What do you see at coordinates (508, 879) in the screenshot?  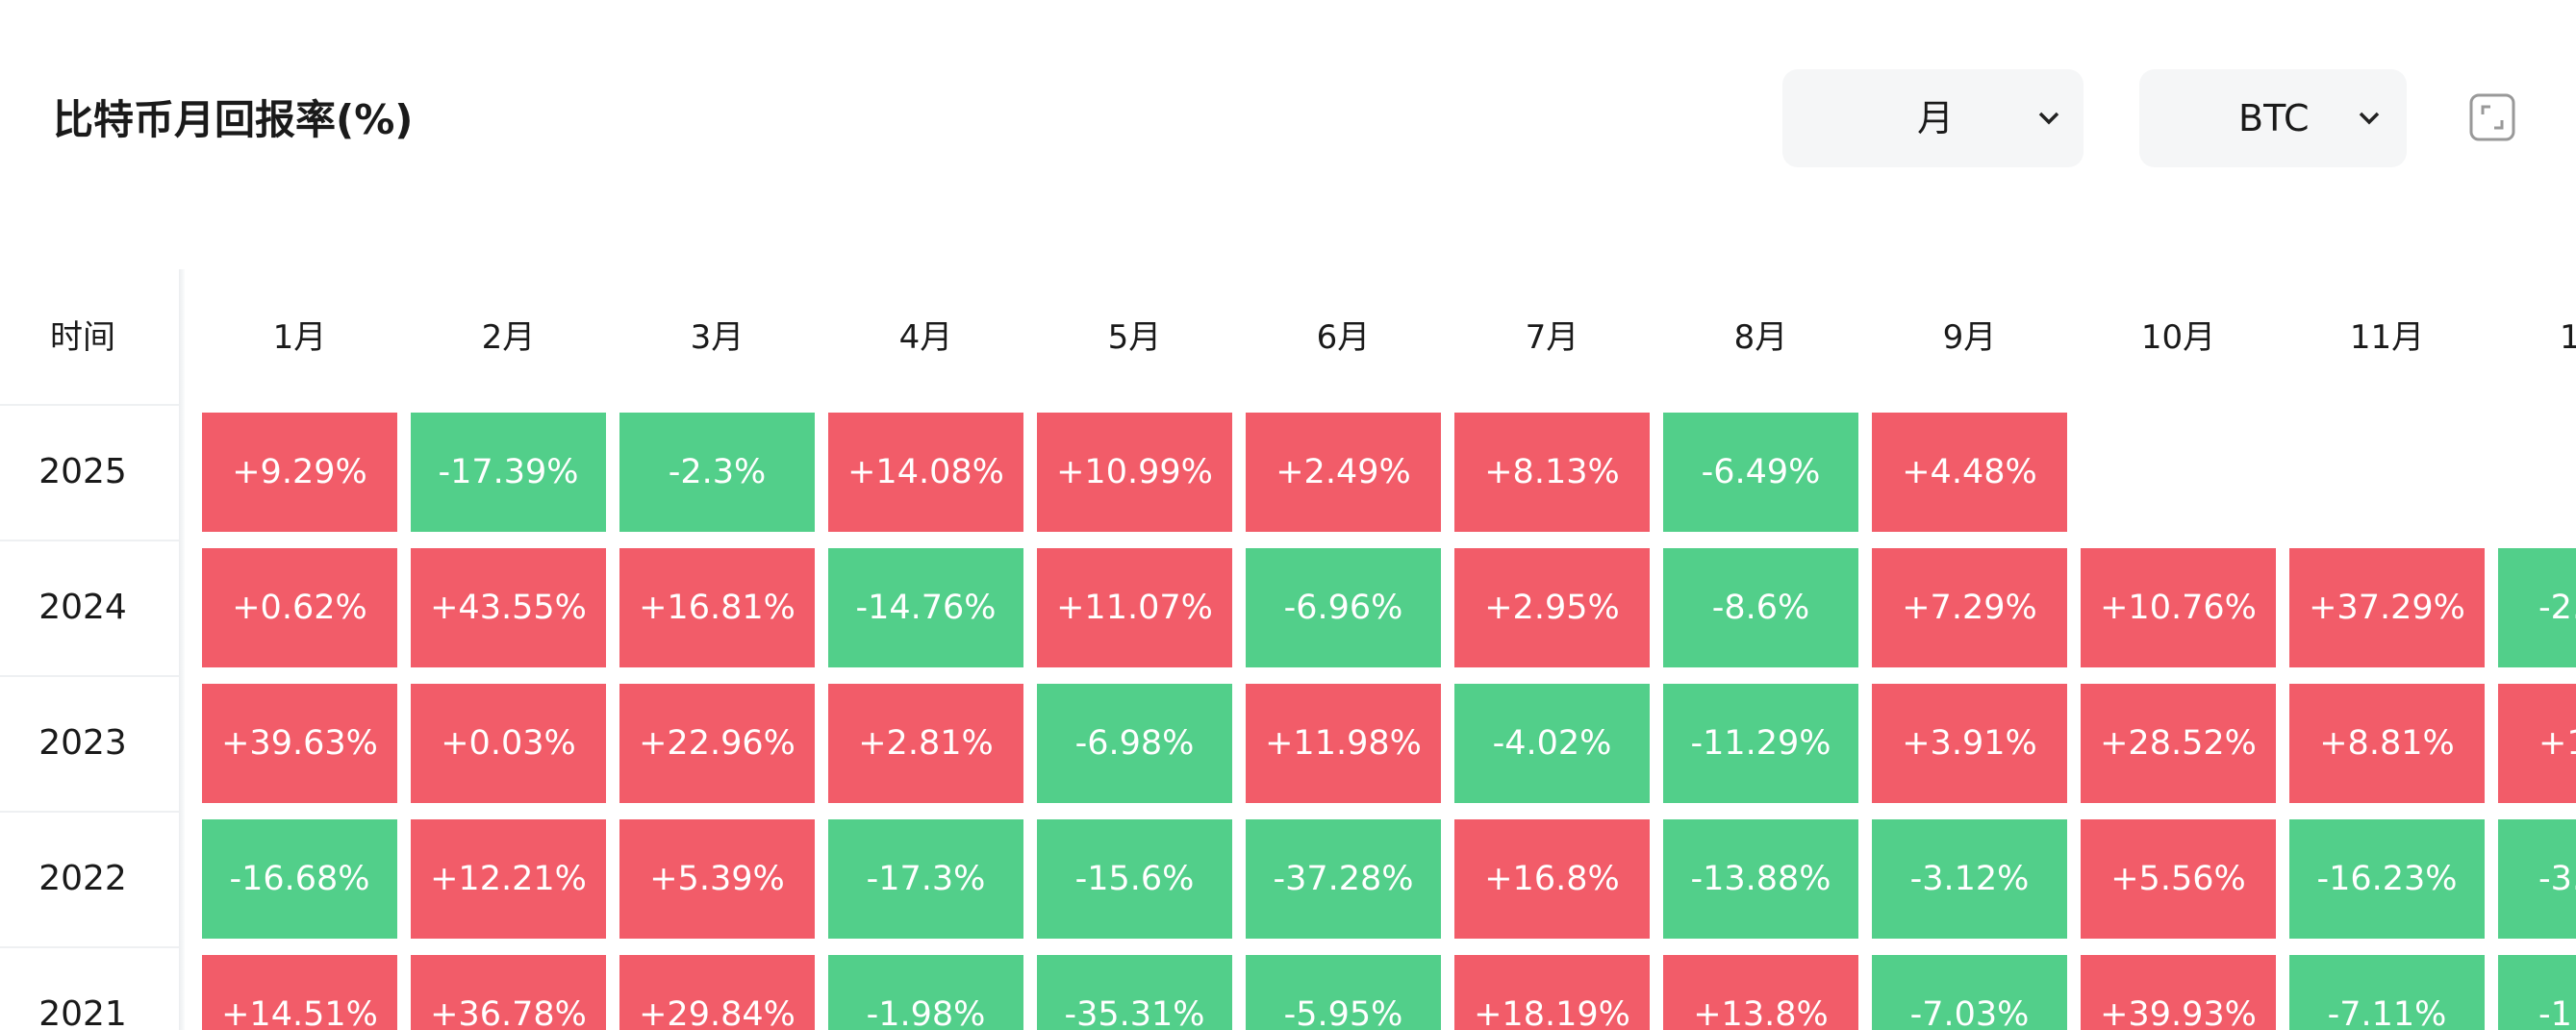 I see `return-cell: +12.21%` at bounding box center [508, 879].